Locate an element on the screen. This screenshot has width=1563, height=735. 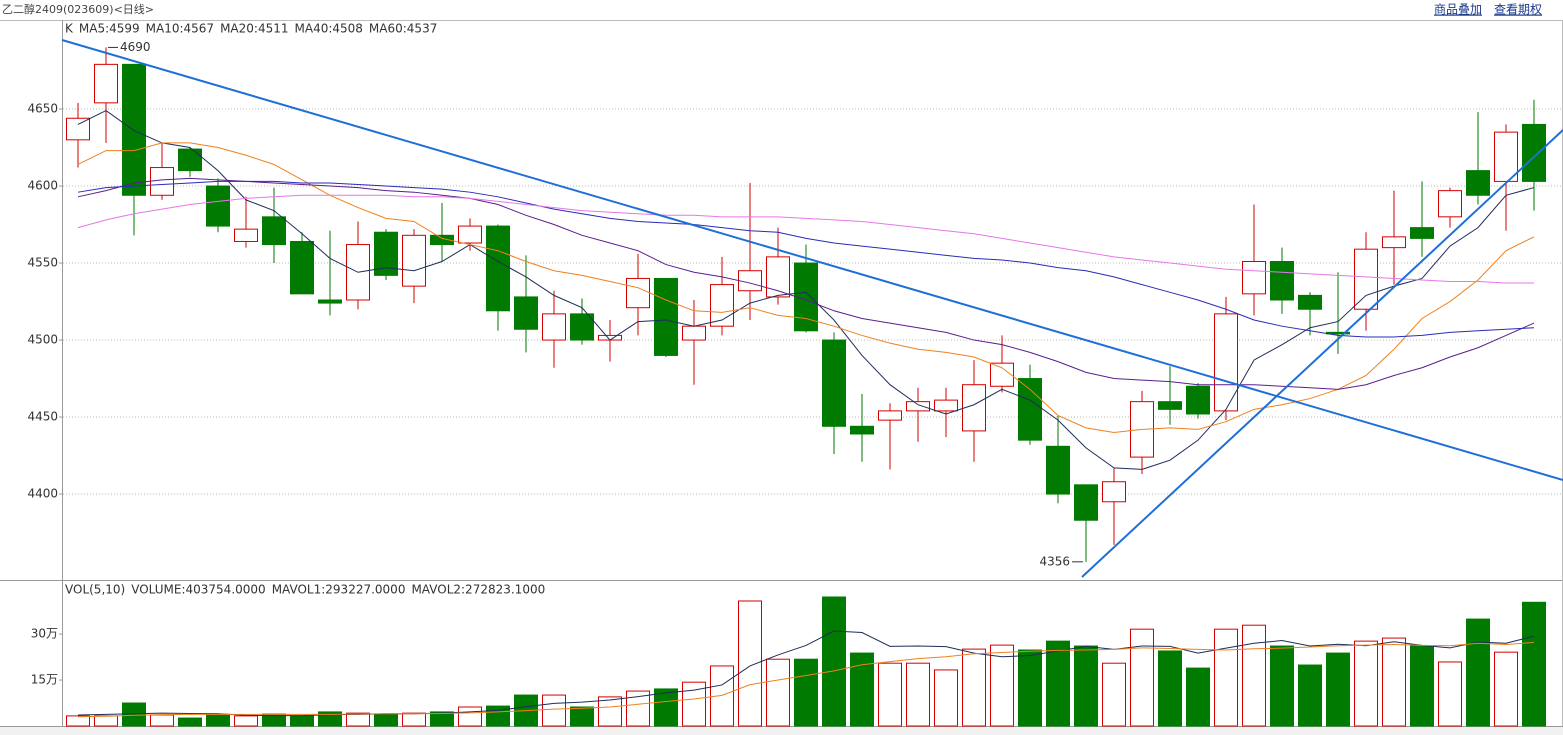
legend-entry: MAVOL1:293227.0000 is located at coordinates (339, 590).